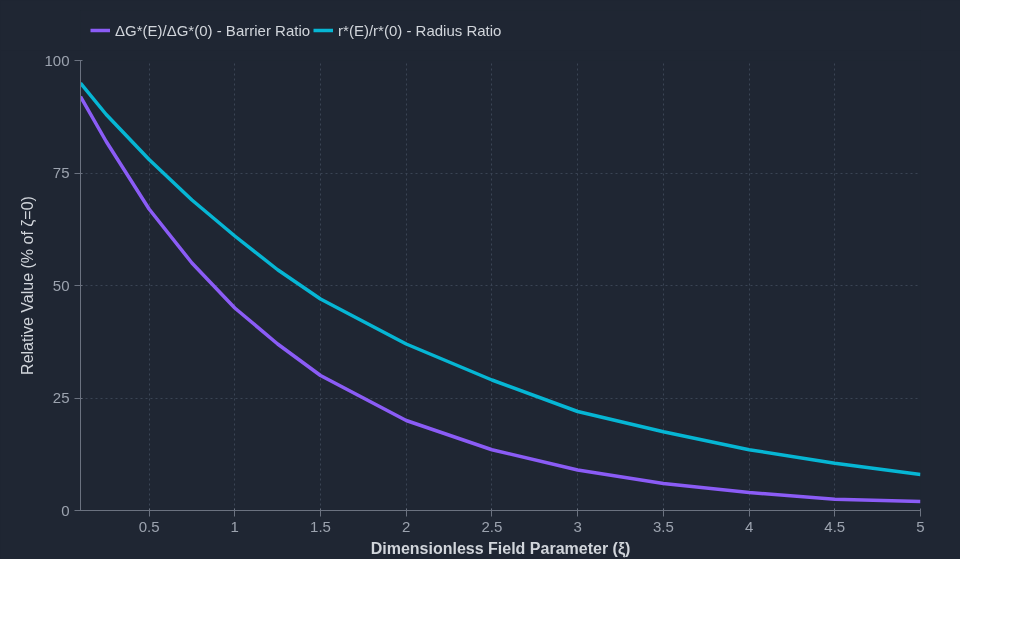 This screenshot has width=1010, height=634. Describe the element at coordinates (65, 510) in the screenshot. I see `y-tick-label: 0` at that location.